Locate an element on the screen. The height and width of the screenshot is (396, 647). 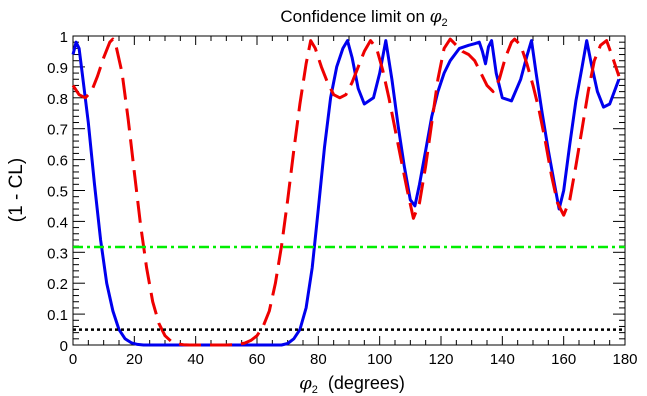
y-tick-label: 1 is located at coordinates (64, 37).